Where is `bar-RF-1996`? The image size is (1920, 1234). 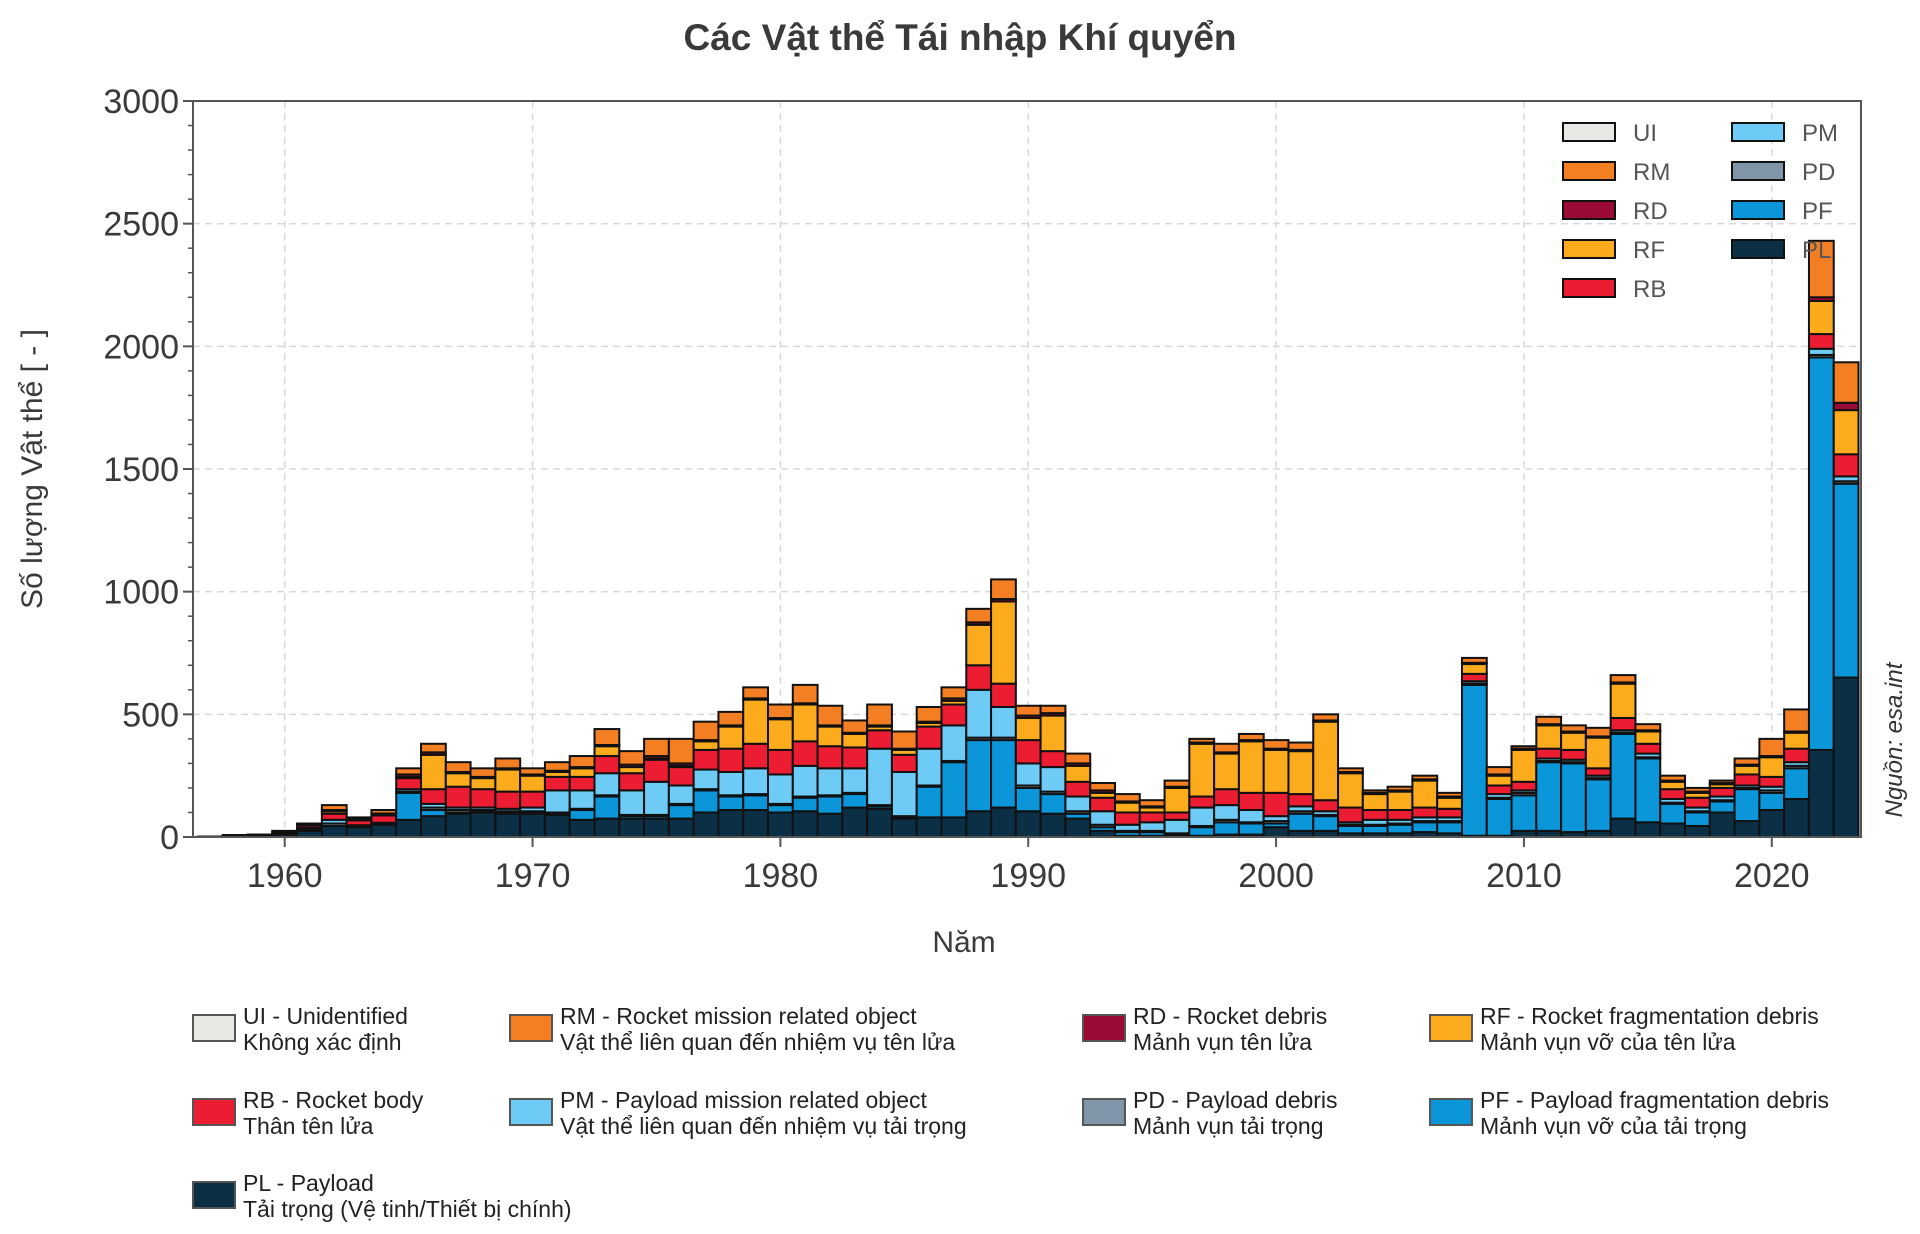 bar-RF-1996 is located at coordinates (1177, 800).